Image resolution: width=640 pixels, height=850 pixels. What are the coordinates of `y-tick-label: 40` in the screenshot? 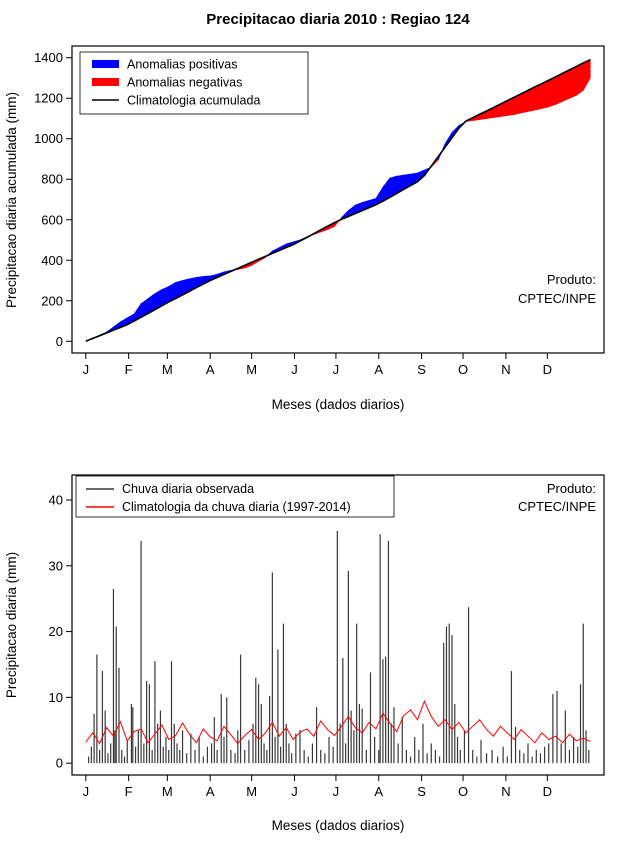 It's located at (56, 500).